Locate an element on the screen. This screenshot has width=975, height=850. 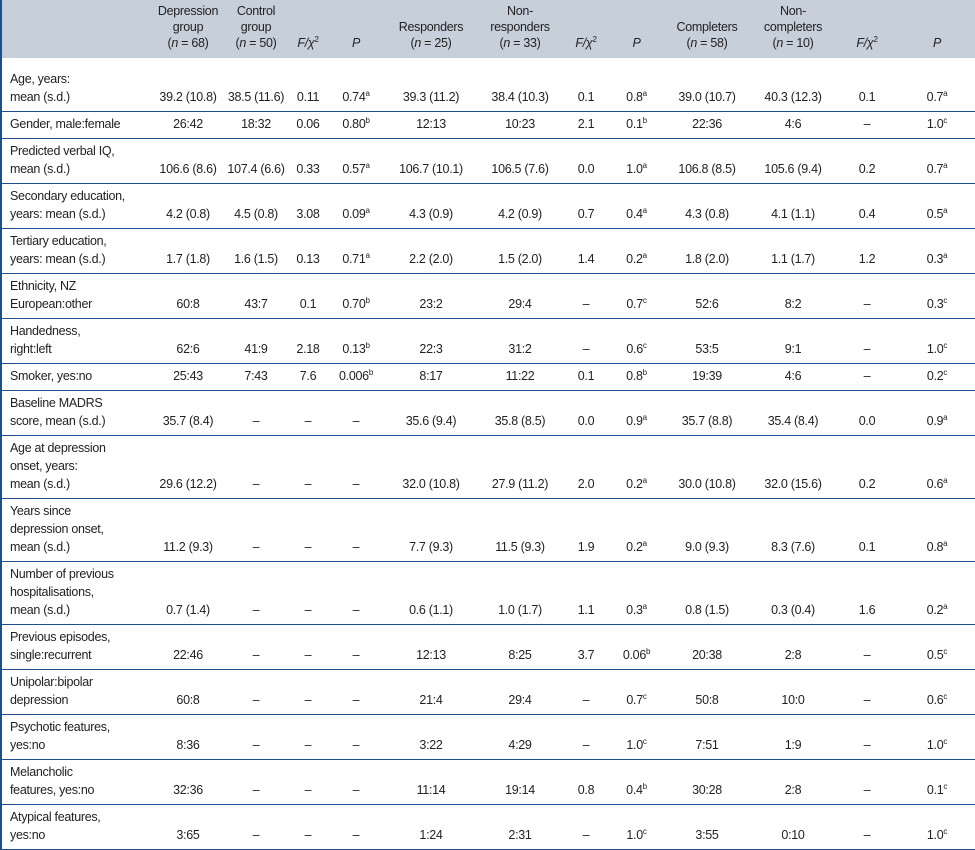
table-cell: 19:39 is located at coordinates (707, 377).